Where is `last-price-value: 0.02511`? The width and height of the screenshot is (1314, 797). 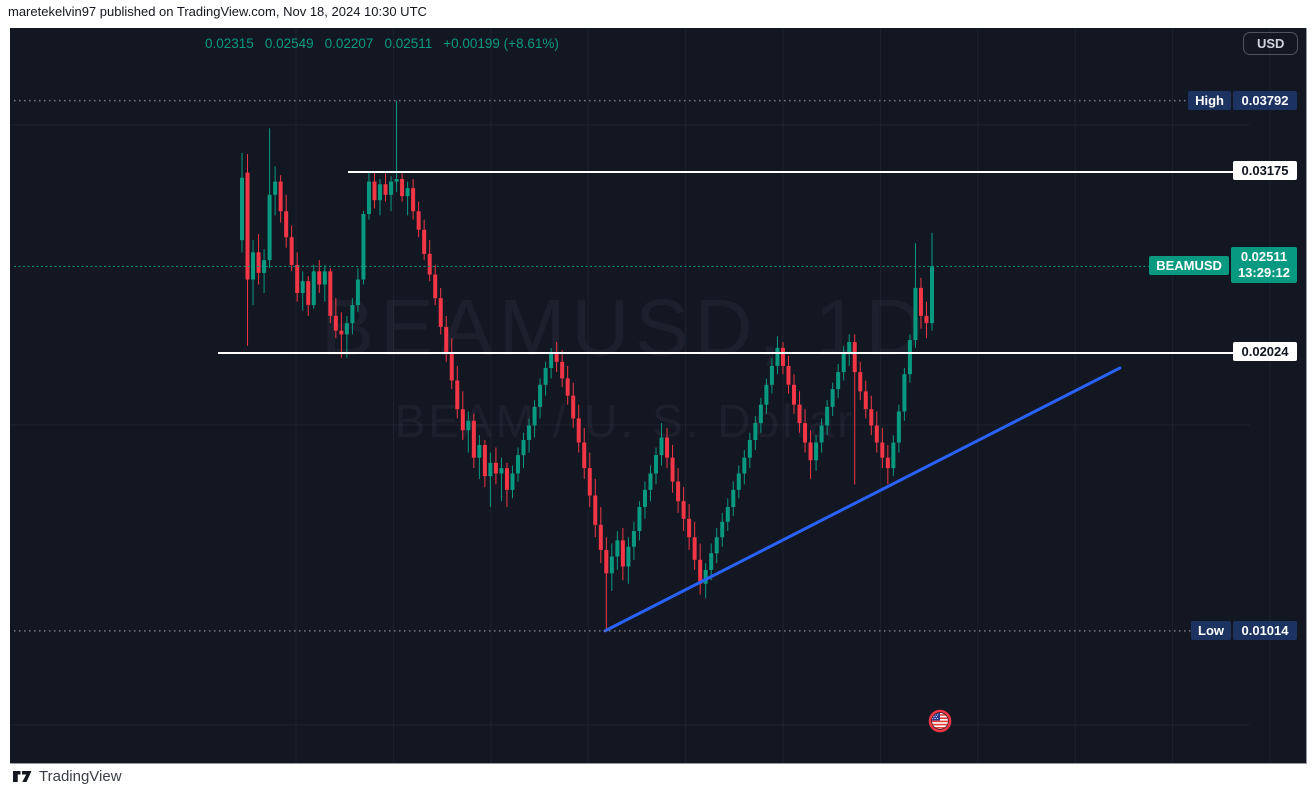 last-price-value: 0.02511 is located at coordinates (1264, 257).